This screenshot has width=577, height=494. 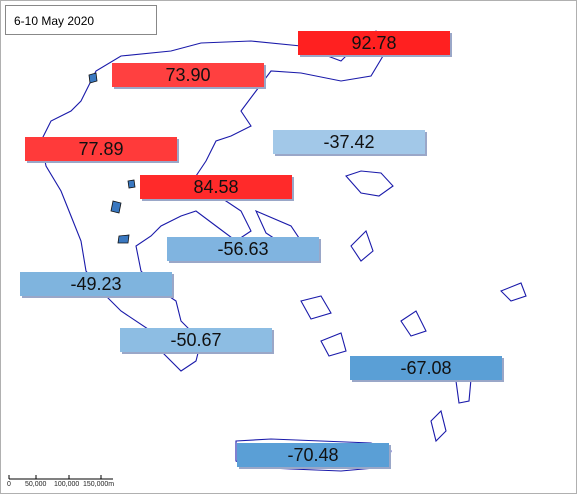 What do you see at coordinates (99, 484) in the screenshot?
I see `scale-label: 150,000m` at bounding box center [99, 484].